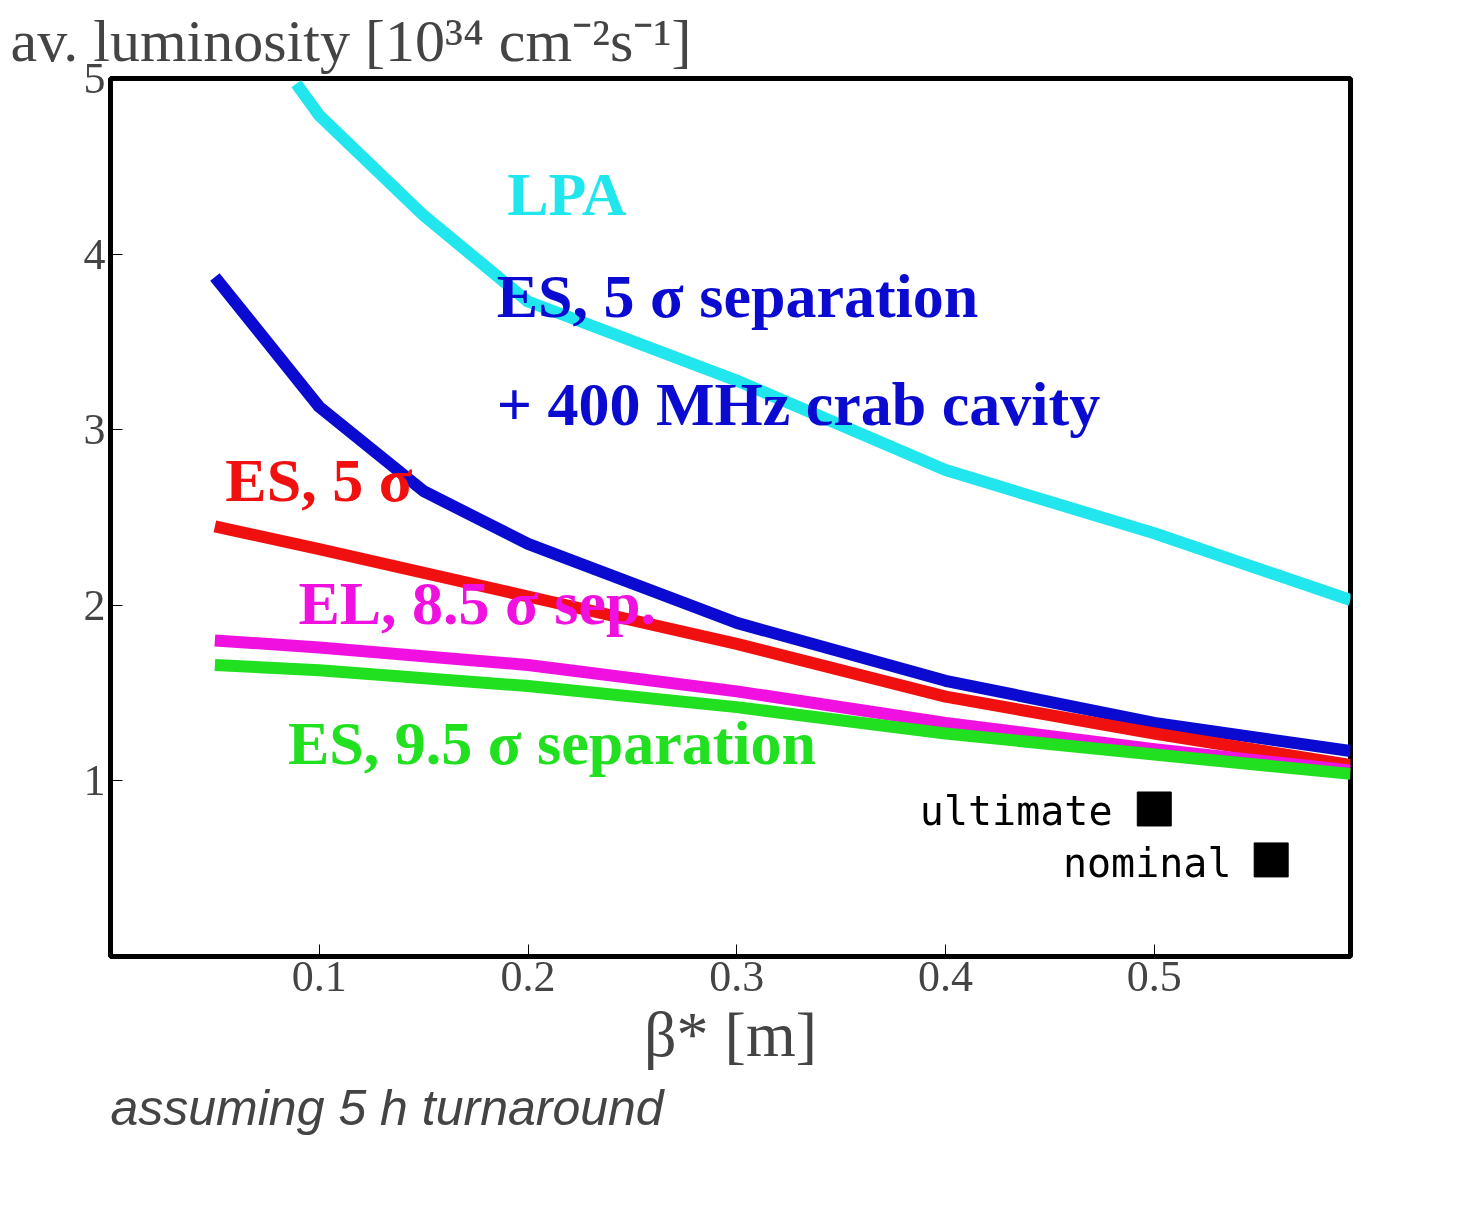 The width and height of the screenshot is (1457, 1217). What do you see at coordinates (737, 976) in the screenshot?
I see `x-tick-label: 0.3` at bounding box center [737, 976].